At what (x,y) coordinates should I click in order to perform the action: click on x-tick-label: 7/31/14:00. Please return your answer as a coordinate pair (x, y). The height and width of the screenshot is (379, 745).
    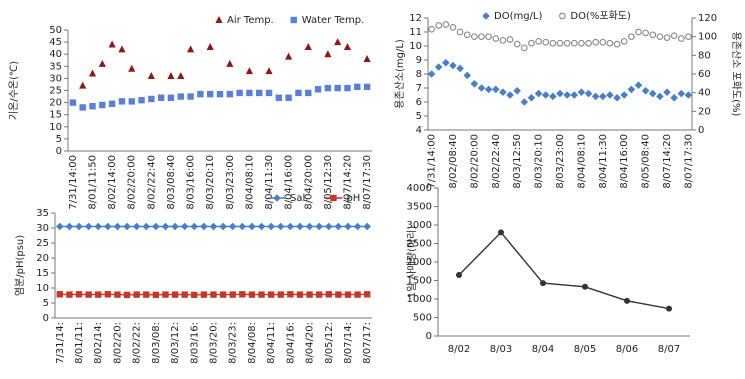
    Looking at the image, I should click on (73, 182).